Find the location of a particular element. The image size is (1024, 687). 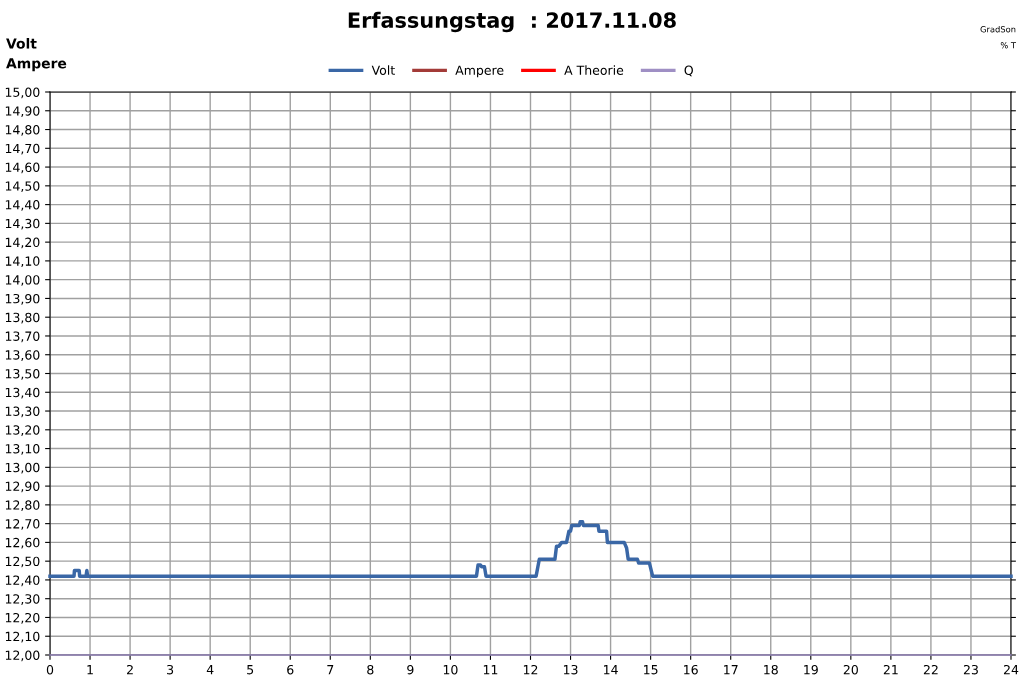

y-tick-label: 14,10 is located at coordinates (22, 262).